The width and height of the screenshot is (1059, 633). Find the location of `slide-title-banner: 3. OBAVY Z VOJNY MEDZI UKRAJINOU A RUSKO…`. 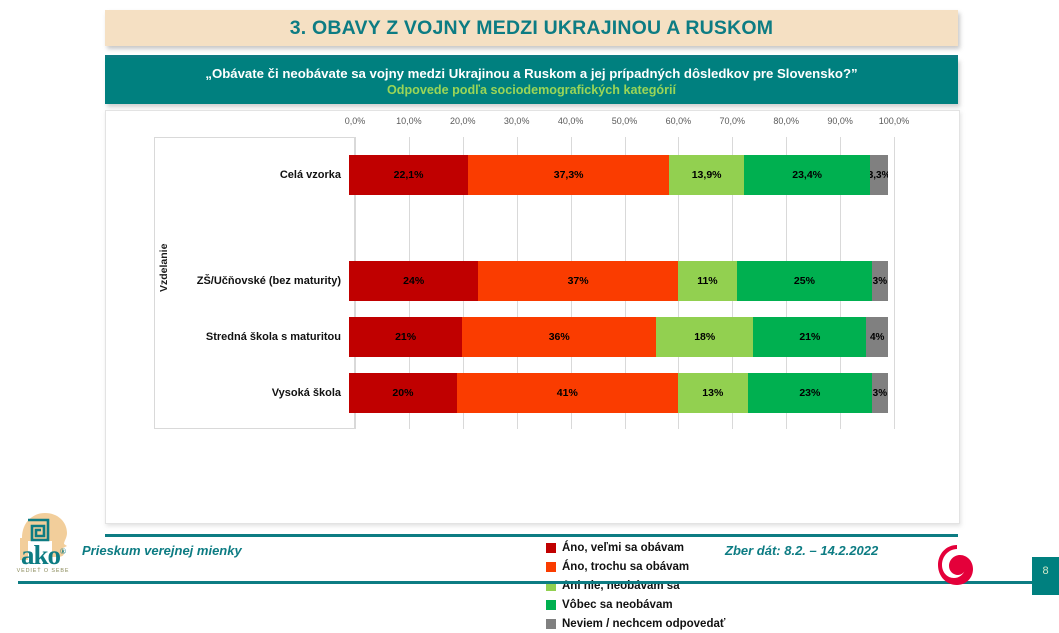

slide-title-banner: 3. OBAVY Z VOJNY MEDZI UKRAJINOU A RUSKO… is located at coordinates (531, 28).